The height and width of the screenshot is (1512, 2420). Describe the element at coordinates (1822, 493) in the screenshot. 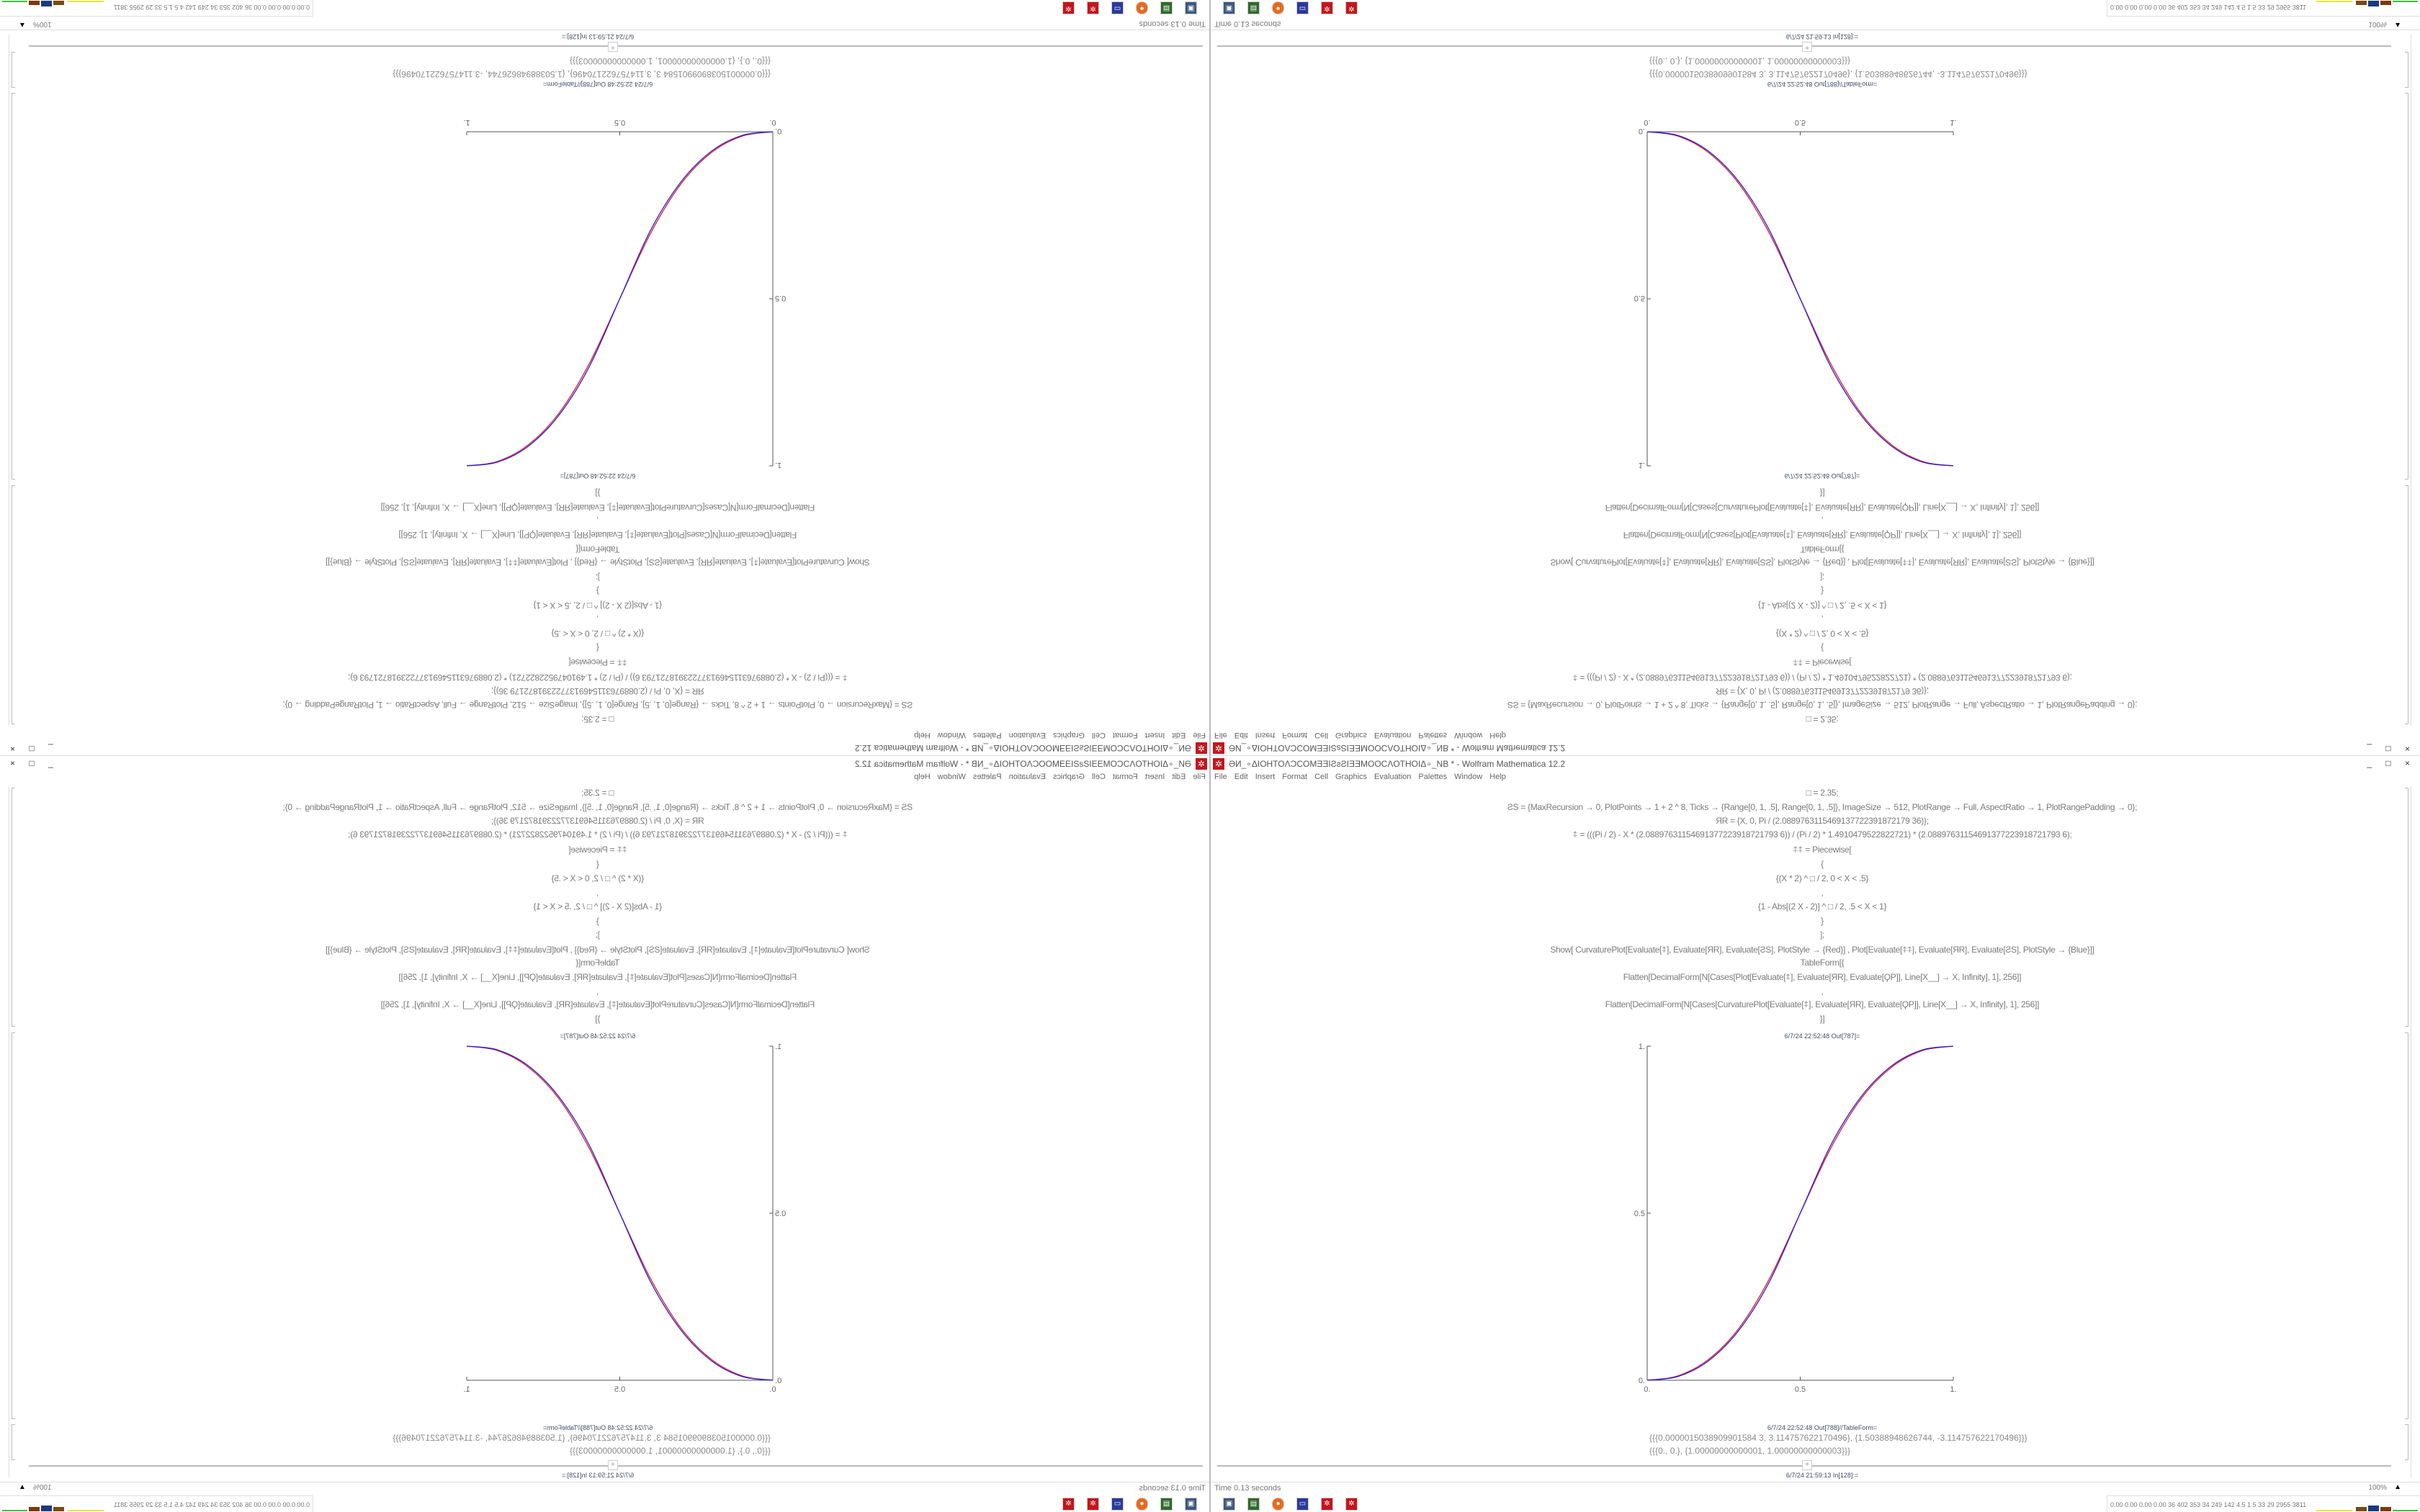

I see `code-line: }]` at that location.